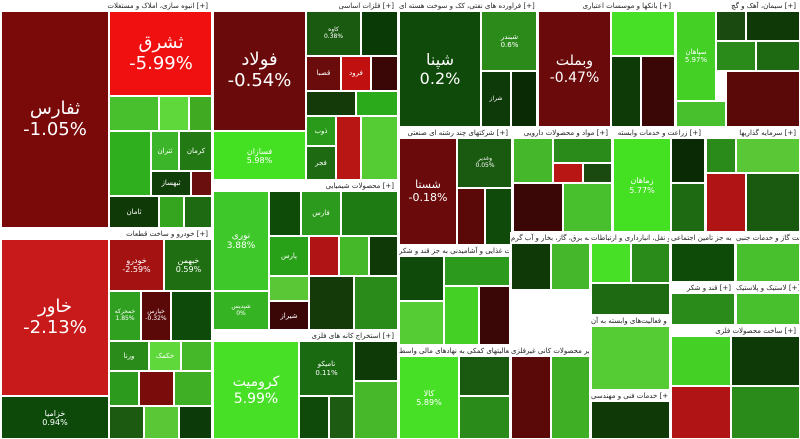  I want to click on tile: خکمک, so click(165, 356).